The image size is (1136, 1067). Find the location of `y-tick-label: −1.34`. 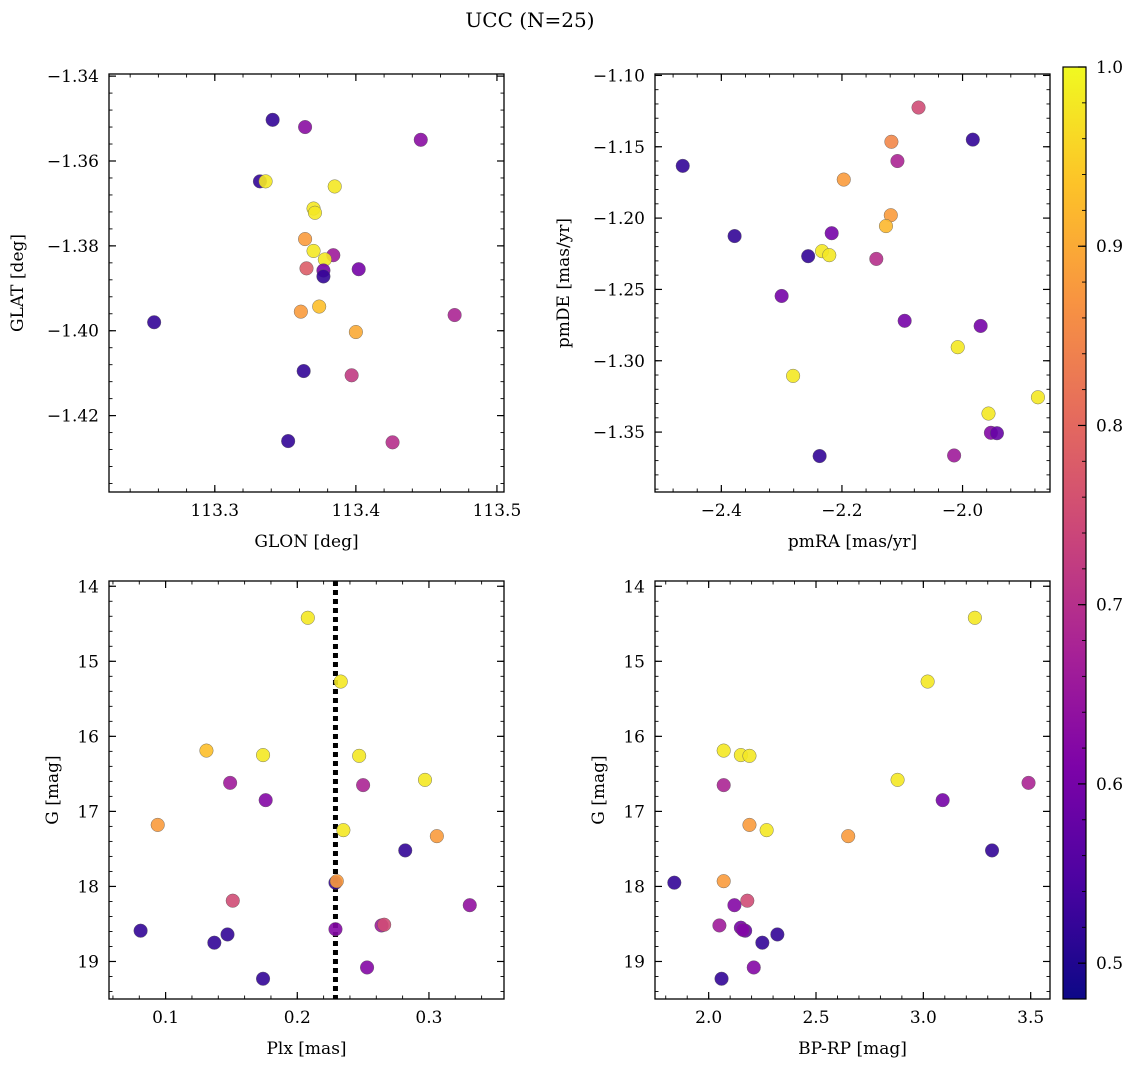

y-tick-label: −1.34 is located at coordinates (73, 77).